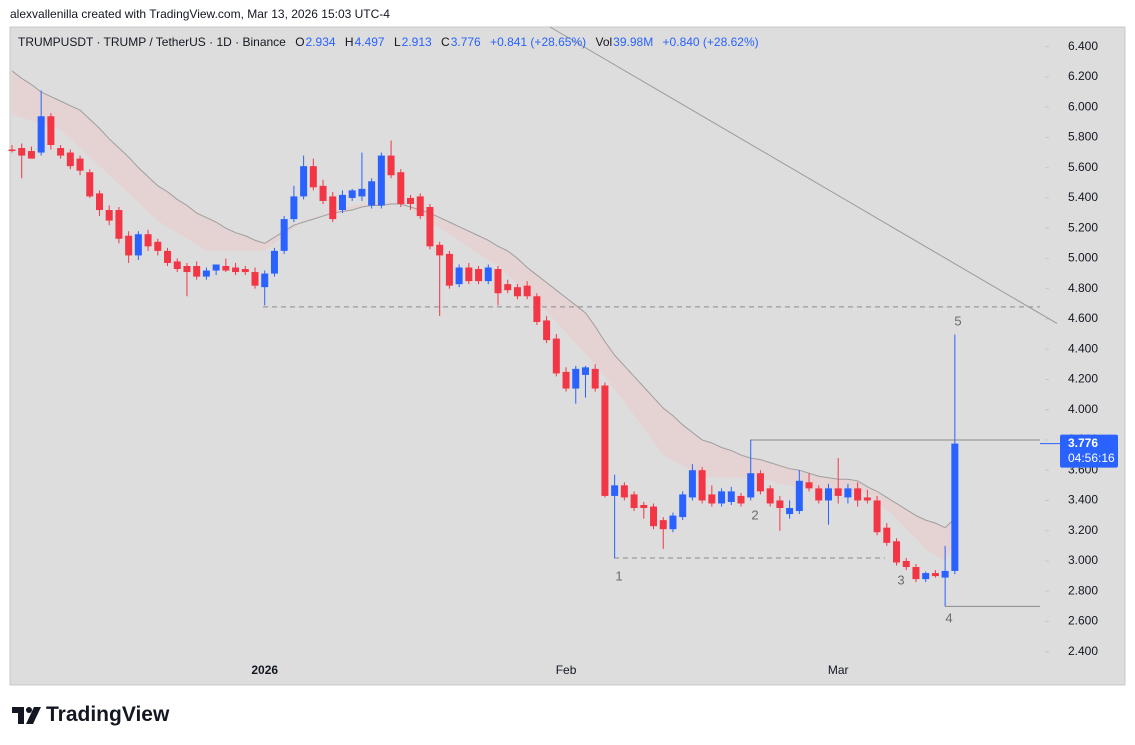 The width and height of the screenshot is (1135, 745). Describe the element at coordinates (108, 714) in the screenshot. I see `brand: TradingView` at that location.